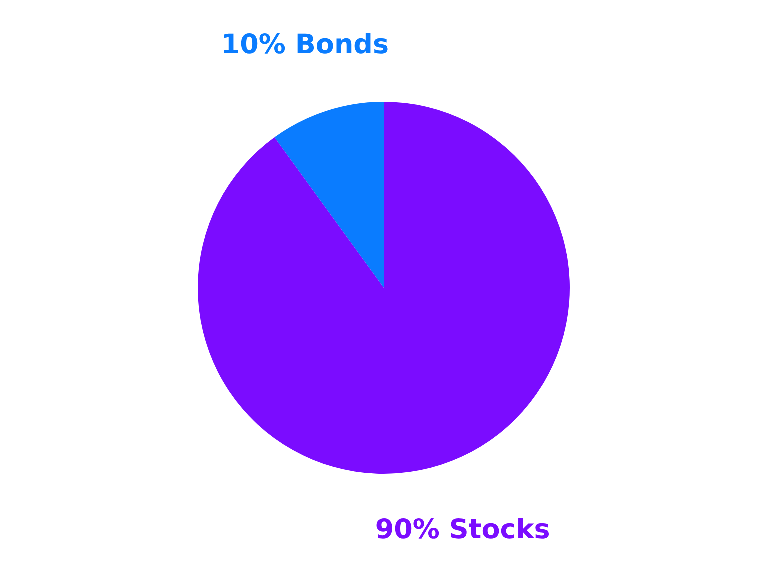 The image size is (768, 576). I want to click on pie-slice, so click(329, 195).